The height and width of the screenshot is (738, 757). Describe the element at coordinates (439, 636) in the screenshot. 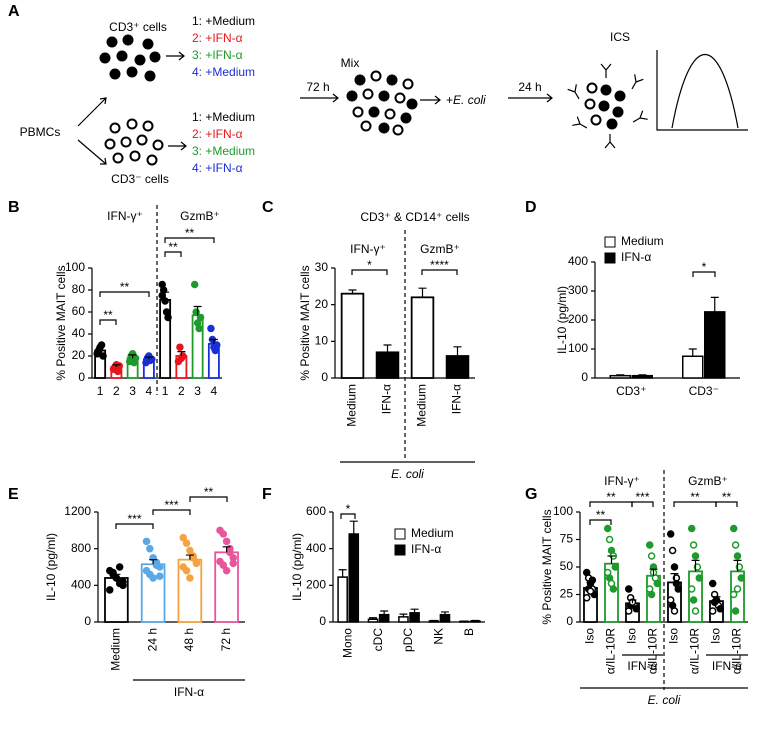

I see `x-tick-label: NK` at that location.